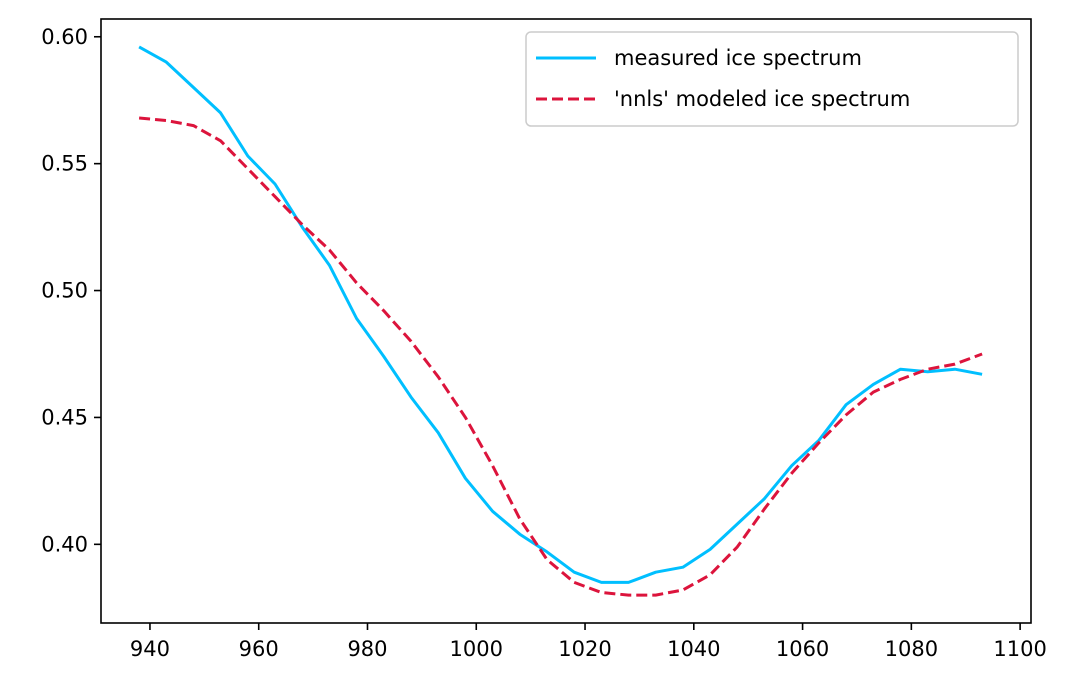 The width and height of the screenshot is (1080, 691). Describe the element at coordinates (259, 649) in the screenshot. I see `x-tick-label: 960` at that location.